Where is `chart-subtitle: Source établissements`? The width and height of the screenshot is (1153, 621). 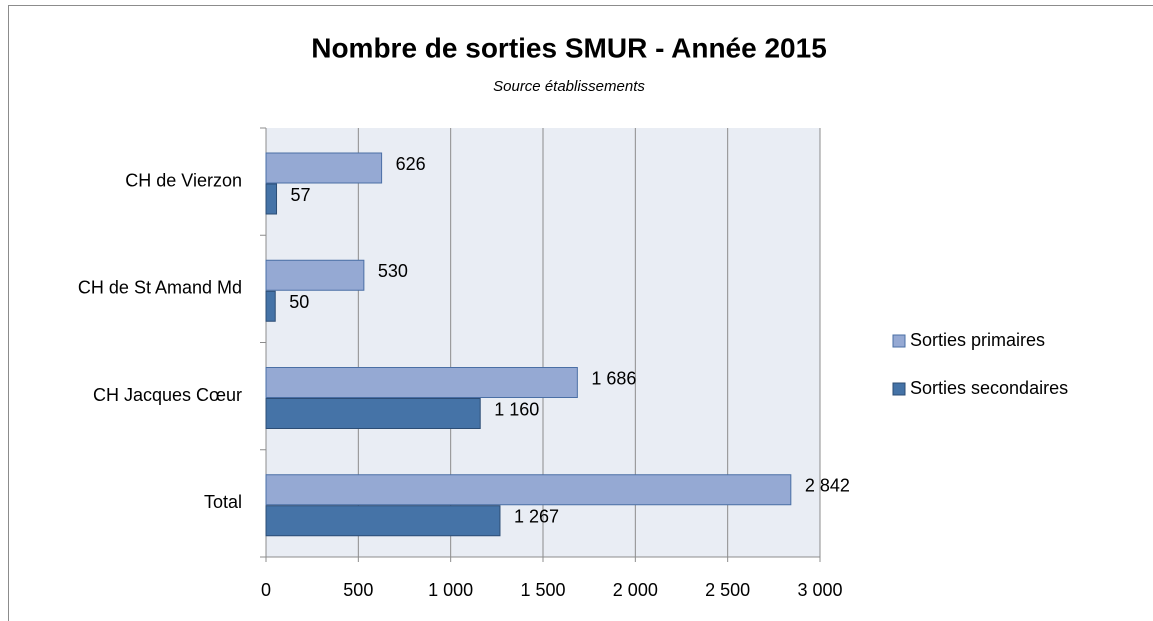 chart-subtitle: Source établissements is located at coordinates (569, 86).